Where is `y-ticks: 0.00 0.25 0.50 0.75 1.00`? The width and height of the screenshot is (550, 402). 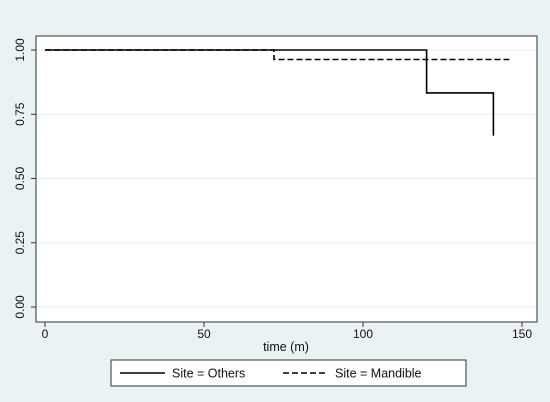
y-ticks: 0.00 0.25 0.50 0.75 1.00 is located at coordinates (24, 178).